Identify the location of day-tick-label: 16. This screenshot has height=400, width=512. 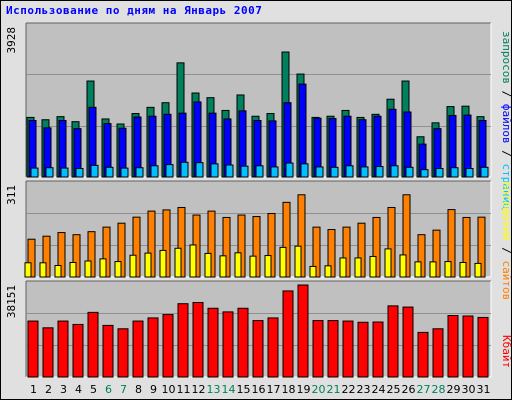
(259, 389).